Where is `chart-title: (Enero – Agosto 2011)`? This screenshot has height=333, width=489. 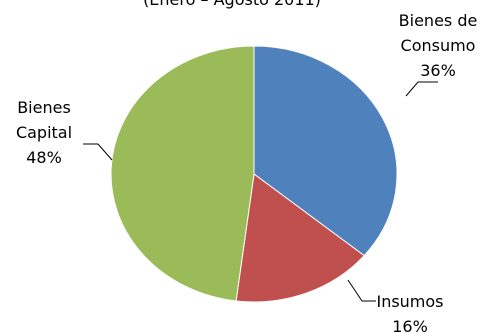
chart-title: (Enero – Agosto 2011) is located at coordinates (232, 4).